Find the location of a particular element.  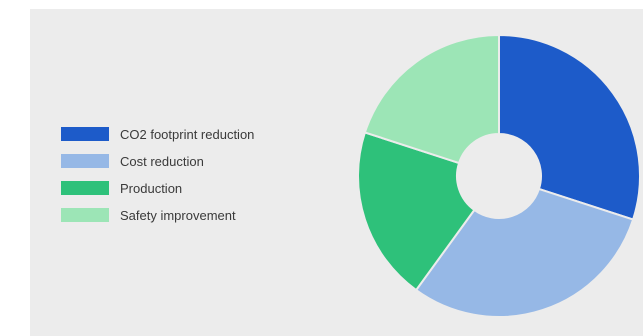

slice-co2 is located at coordinates (569, 127).